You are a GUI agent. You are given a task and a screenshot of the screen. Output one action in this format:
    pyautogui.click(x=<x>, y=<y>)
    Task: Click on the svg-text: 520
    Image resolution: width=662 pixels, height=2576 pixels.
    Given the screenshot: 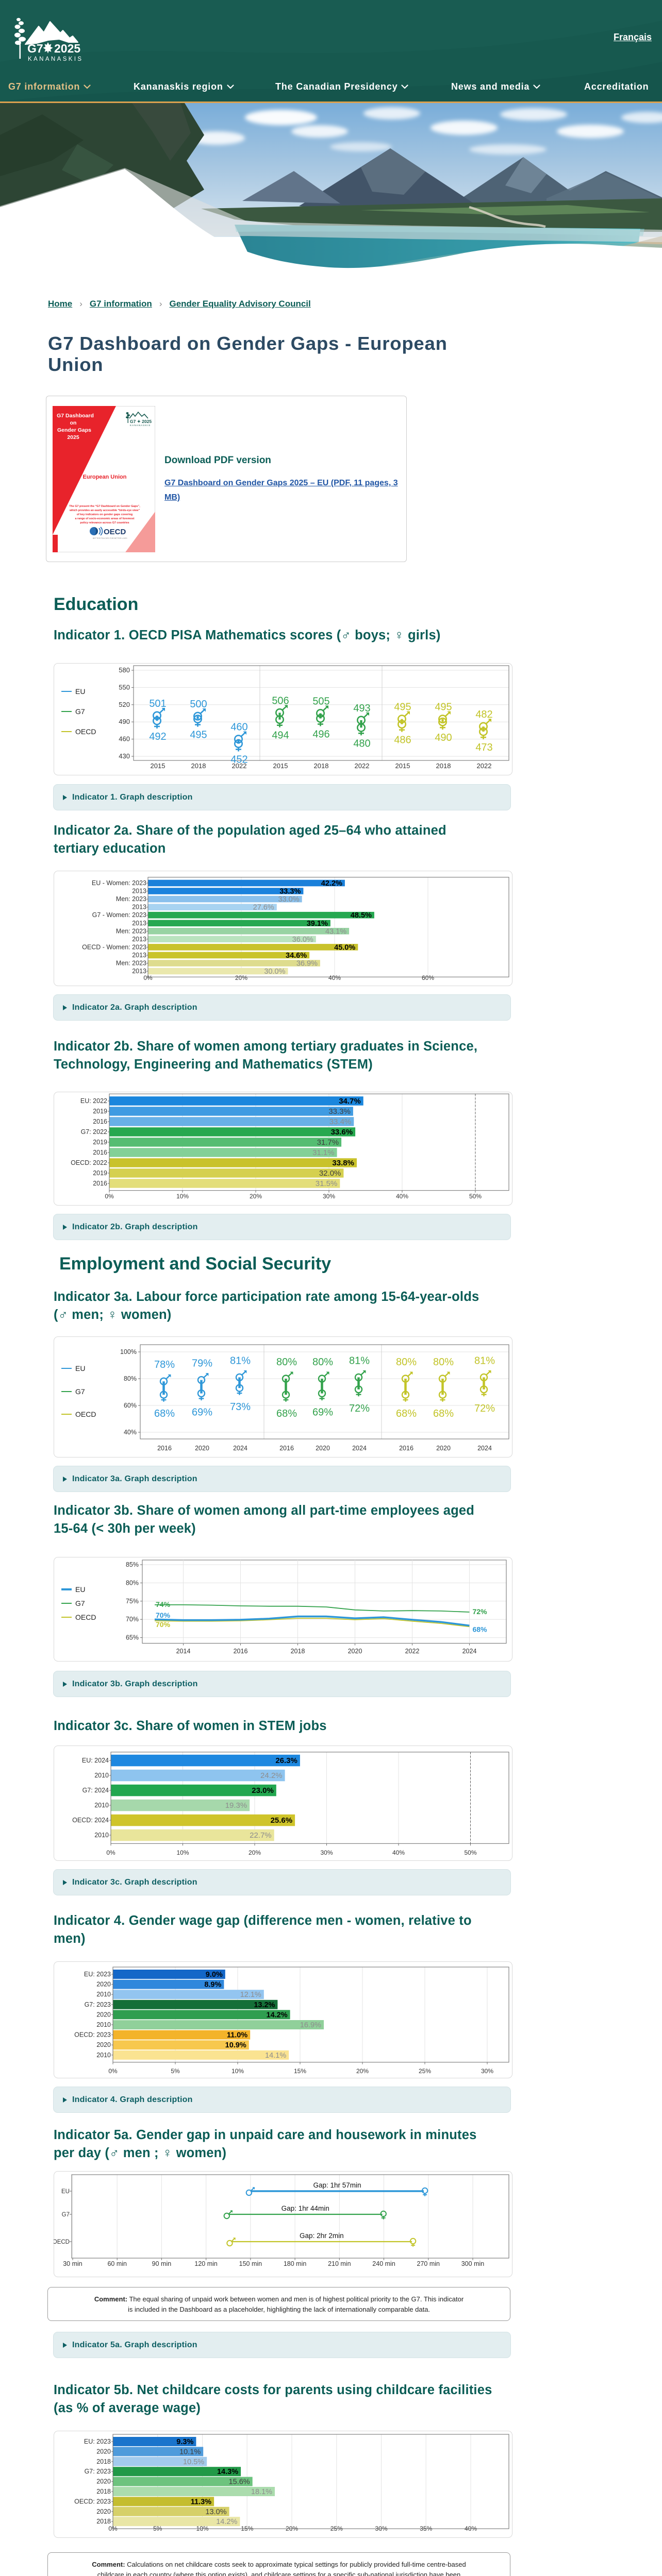 What is the action you would take?
    pyautogui.click(x=125, y=704)
    